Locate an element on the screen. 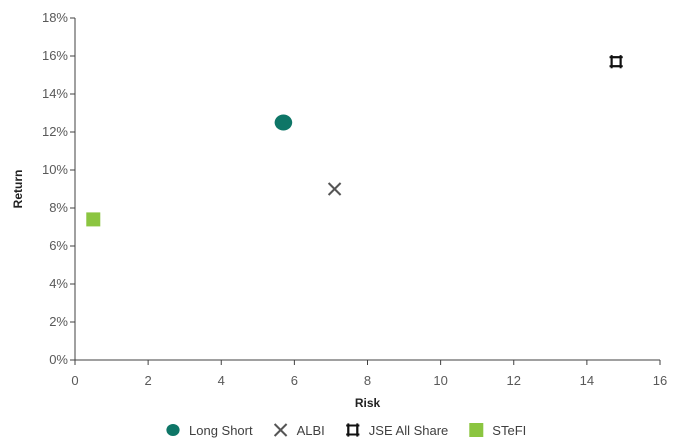  x-tick-label: 2 is located at coordinates (148, 380).